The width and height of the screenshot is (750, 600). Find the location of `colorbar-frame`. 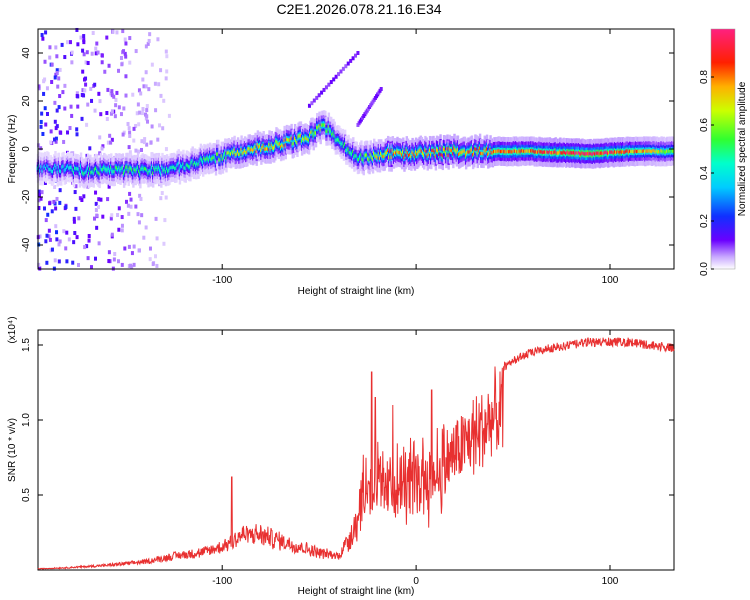

colorbar-frame is located at coordinates (723, 149).